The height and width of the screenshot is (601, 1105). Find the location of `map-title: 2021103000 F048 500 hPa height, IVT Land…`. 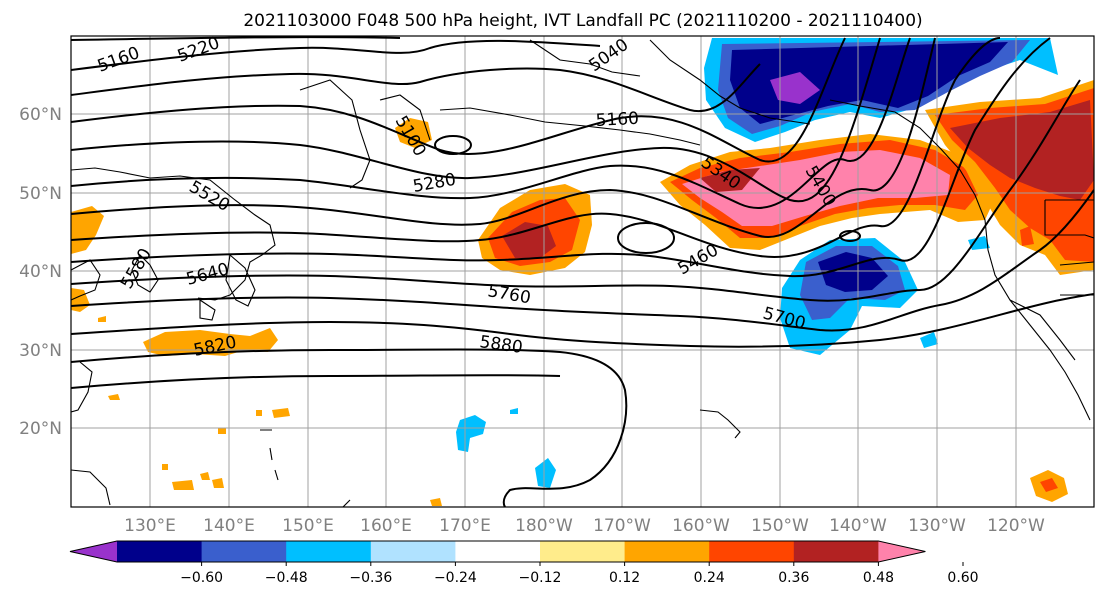

map-title: 2021103000 F048 500 hPa height, IVT Land… is located at coordinates (582, 21).